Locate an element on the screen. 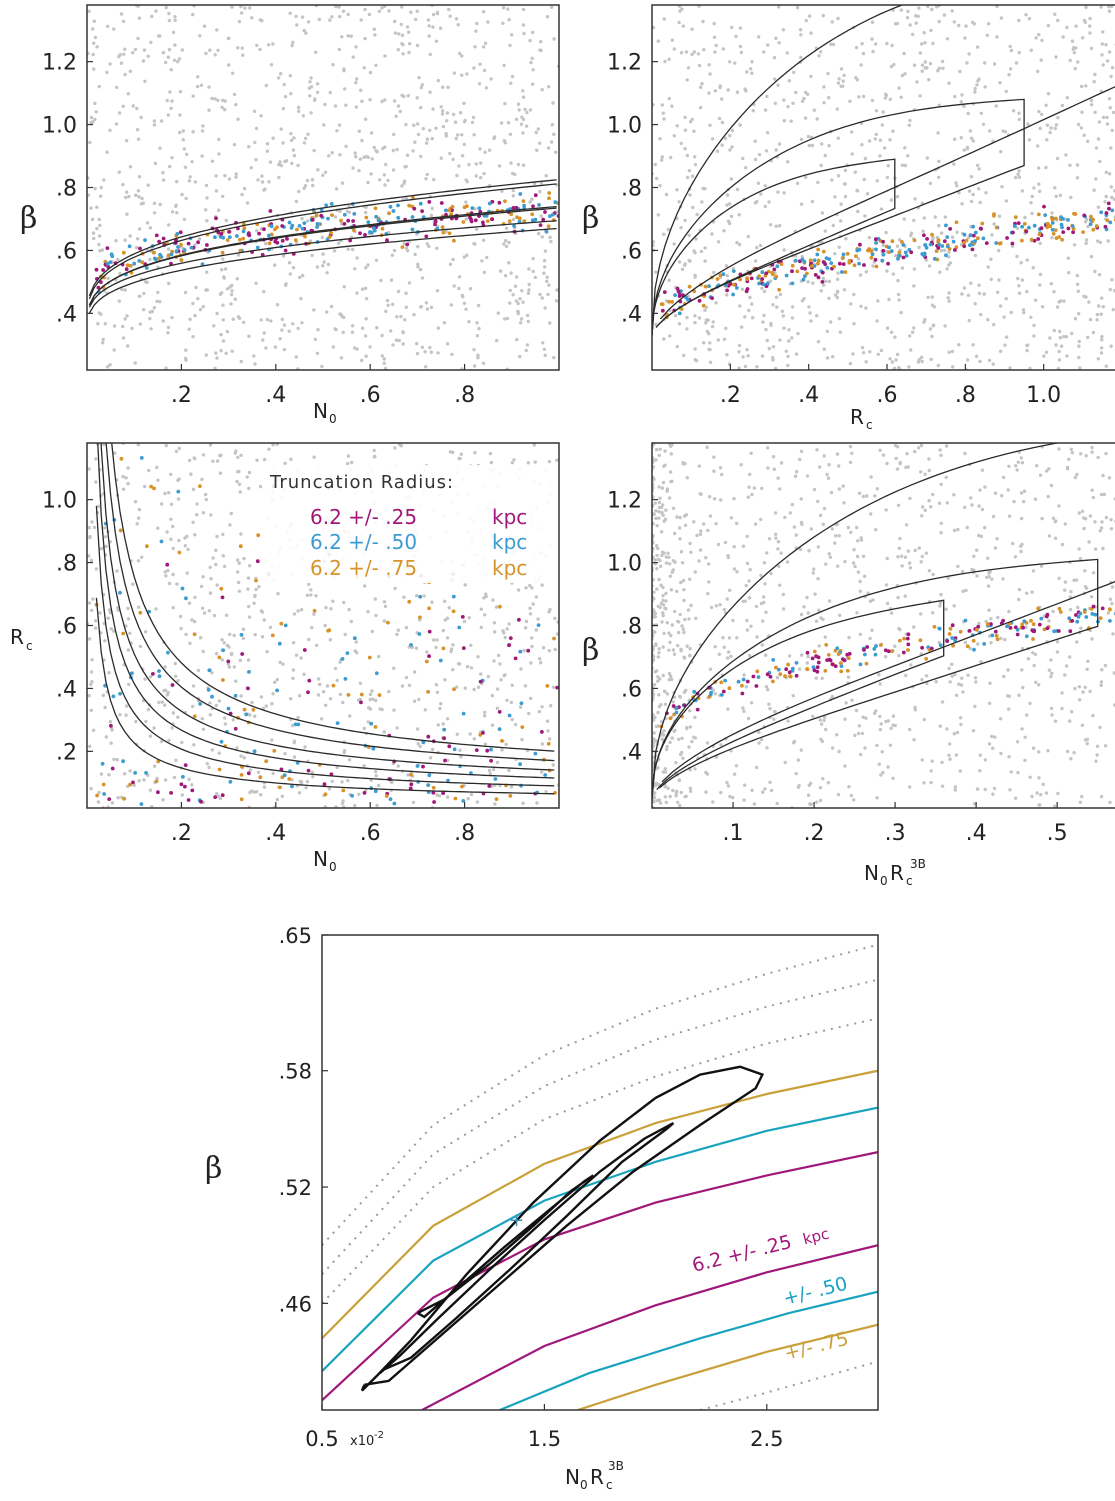 The height and width of the screenshot is (1501, 1115). colored-scatter is located at coordinates (887, 260).